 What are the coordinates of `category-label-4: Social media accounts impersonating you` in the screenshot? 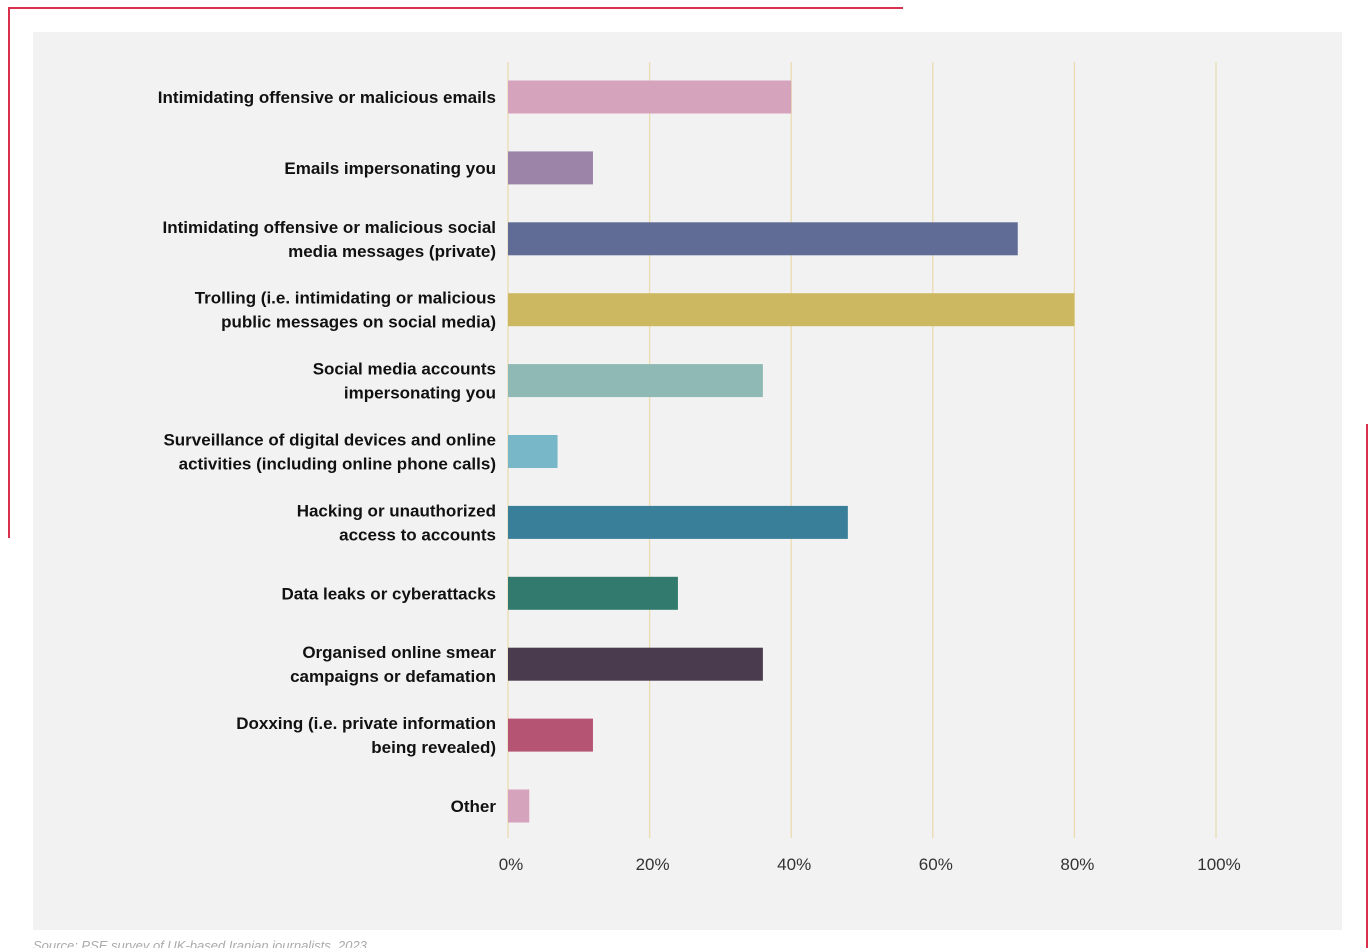 It's located at (404, 381).